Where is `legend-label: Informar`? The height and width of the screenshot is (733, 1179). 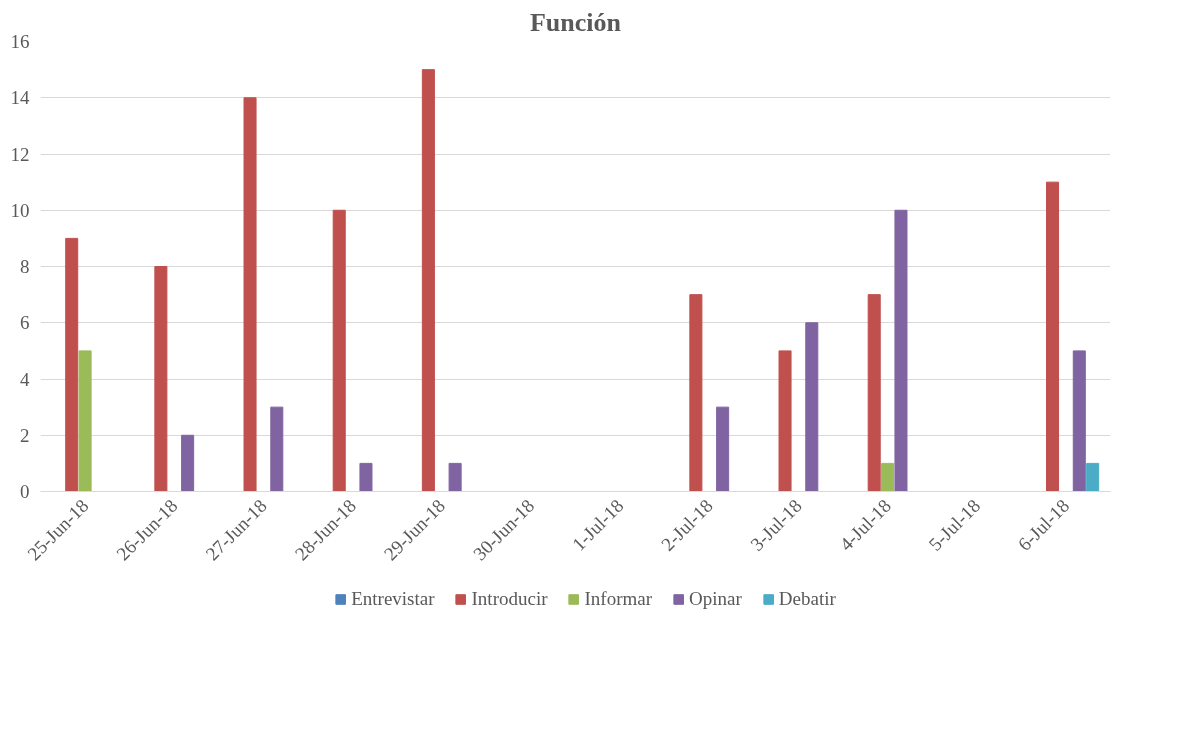
legend-label: Informar is located at coordinates (618, 599).